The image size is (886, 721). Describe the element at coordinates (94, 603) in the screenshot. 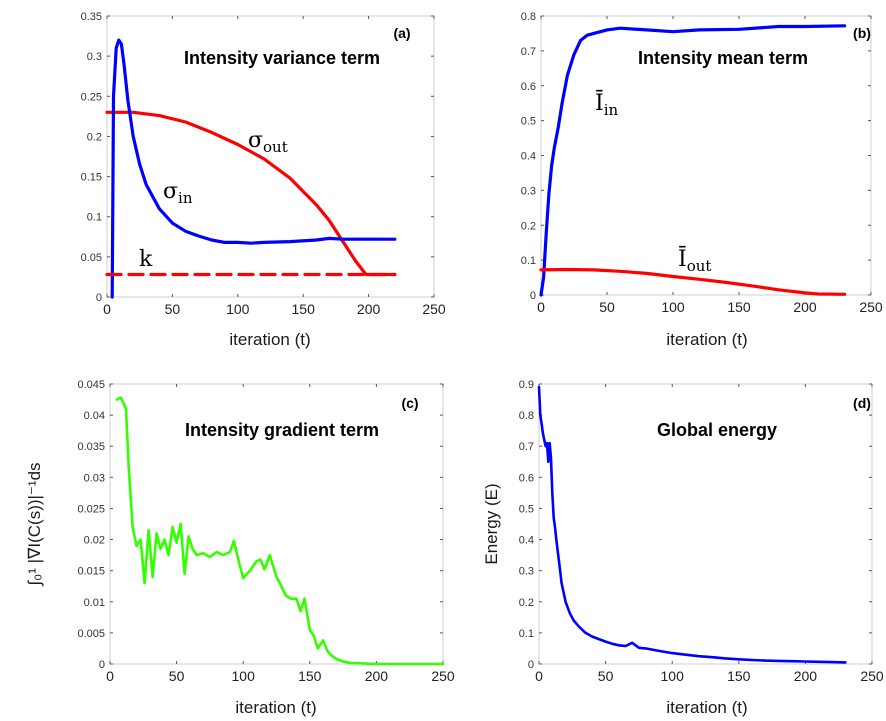

I see `y-tick-label: 0.01` at that location.